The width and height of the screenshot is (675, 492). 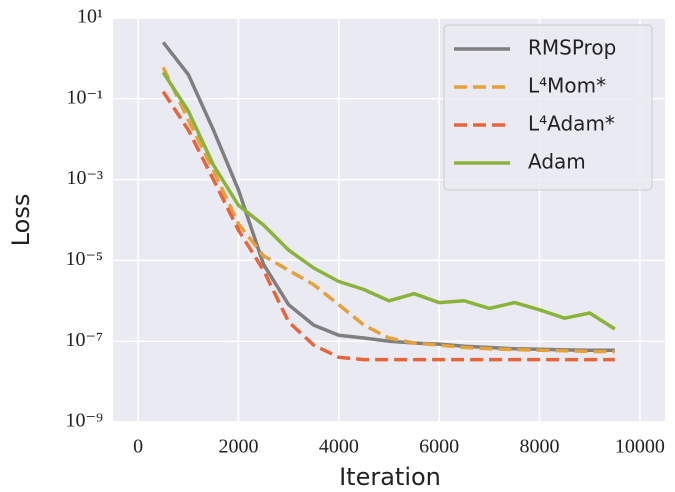 I want to click on legend-label: L⁴Adam*, so click(x=571, y=124).